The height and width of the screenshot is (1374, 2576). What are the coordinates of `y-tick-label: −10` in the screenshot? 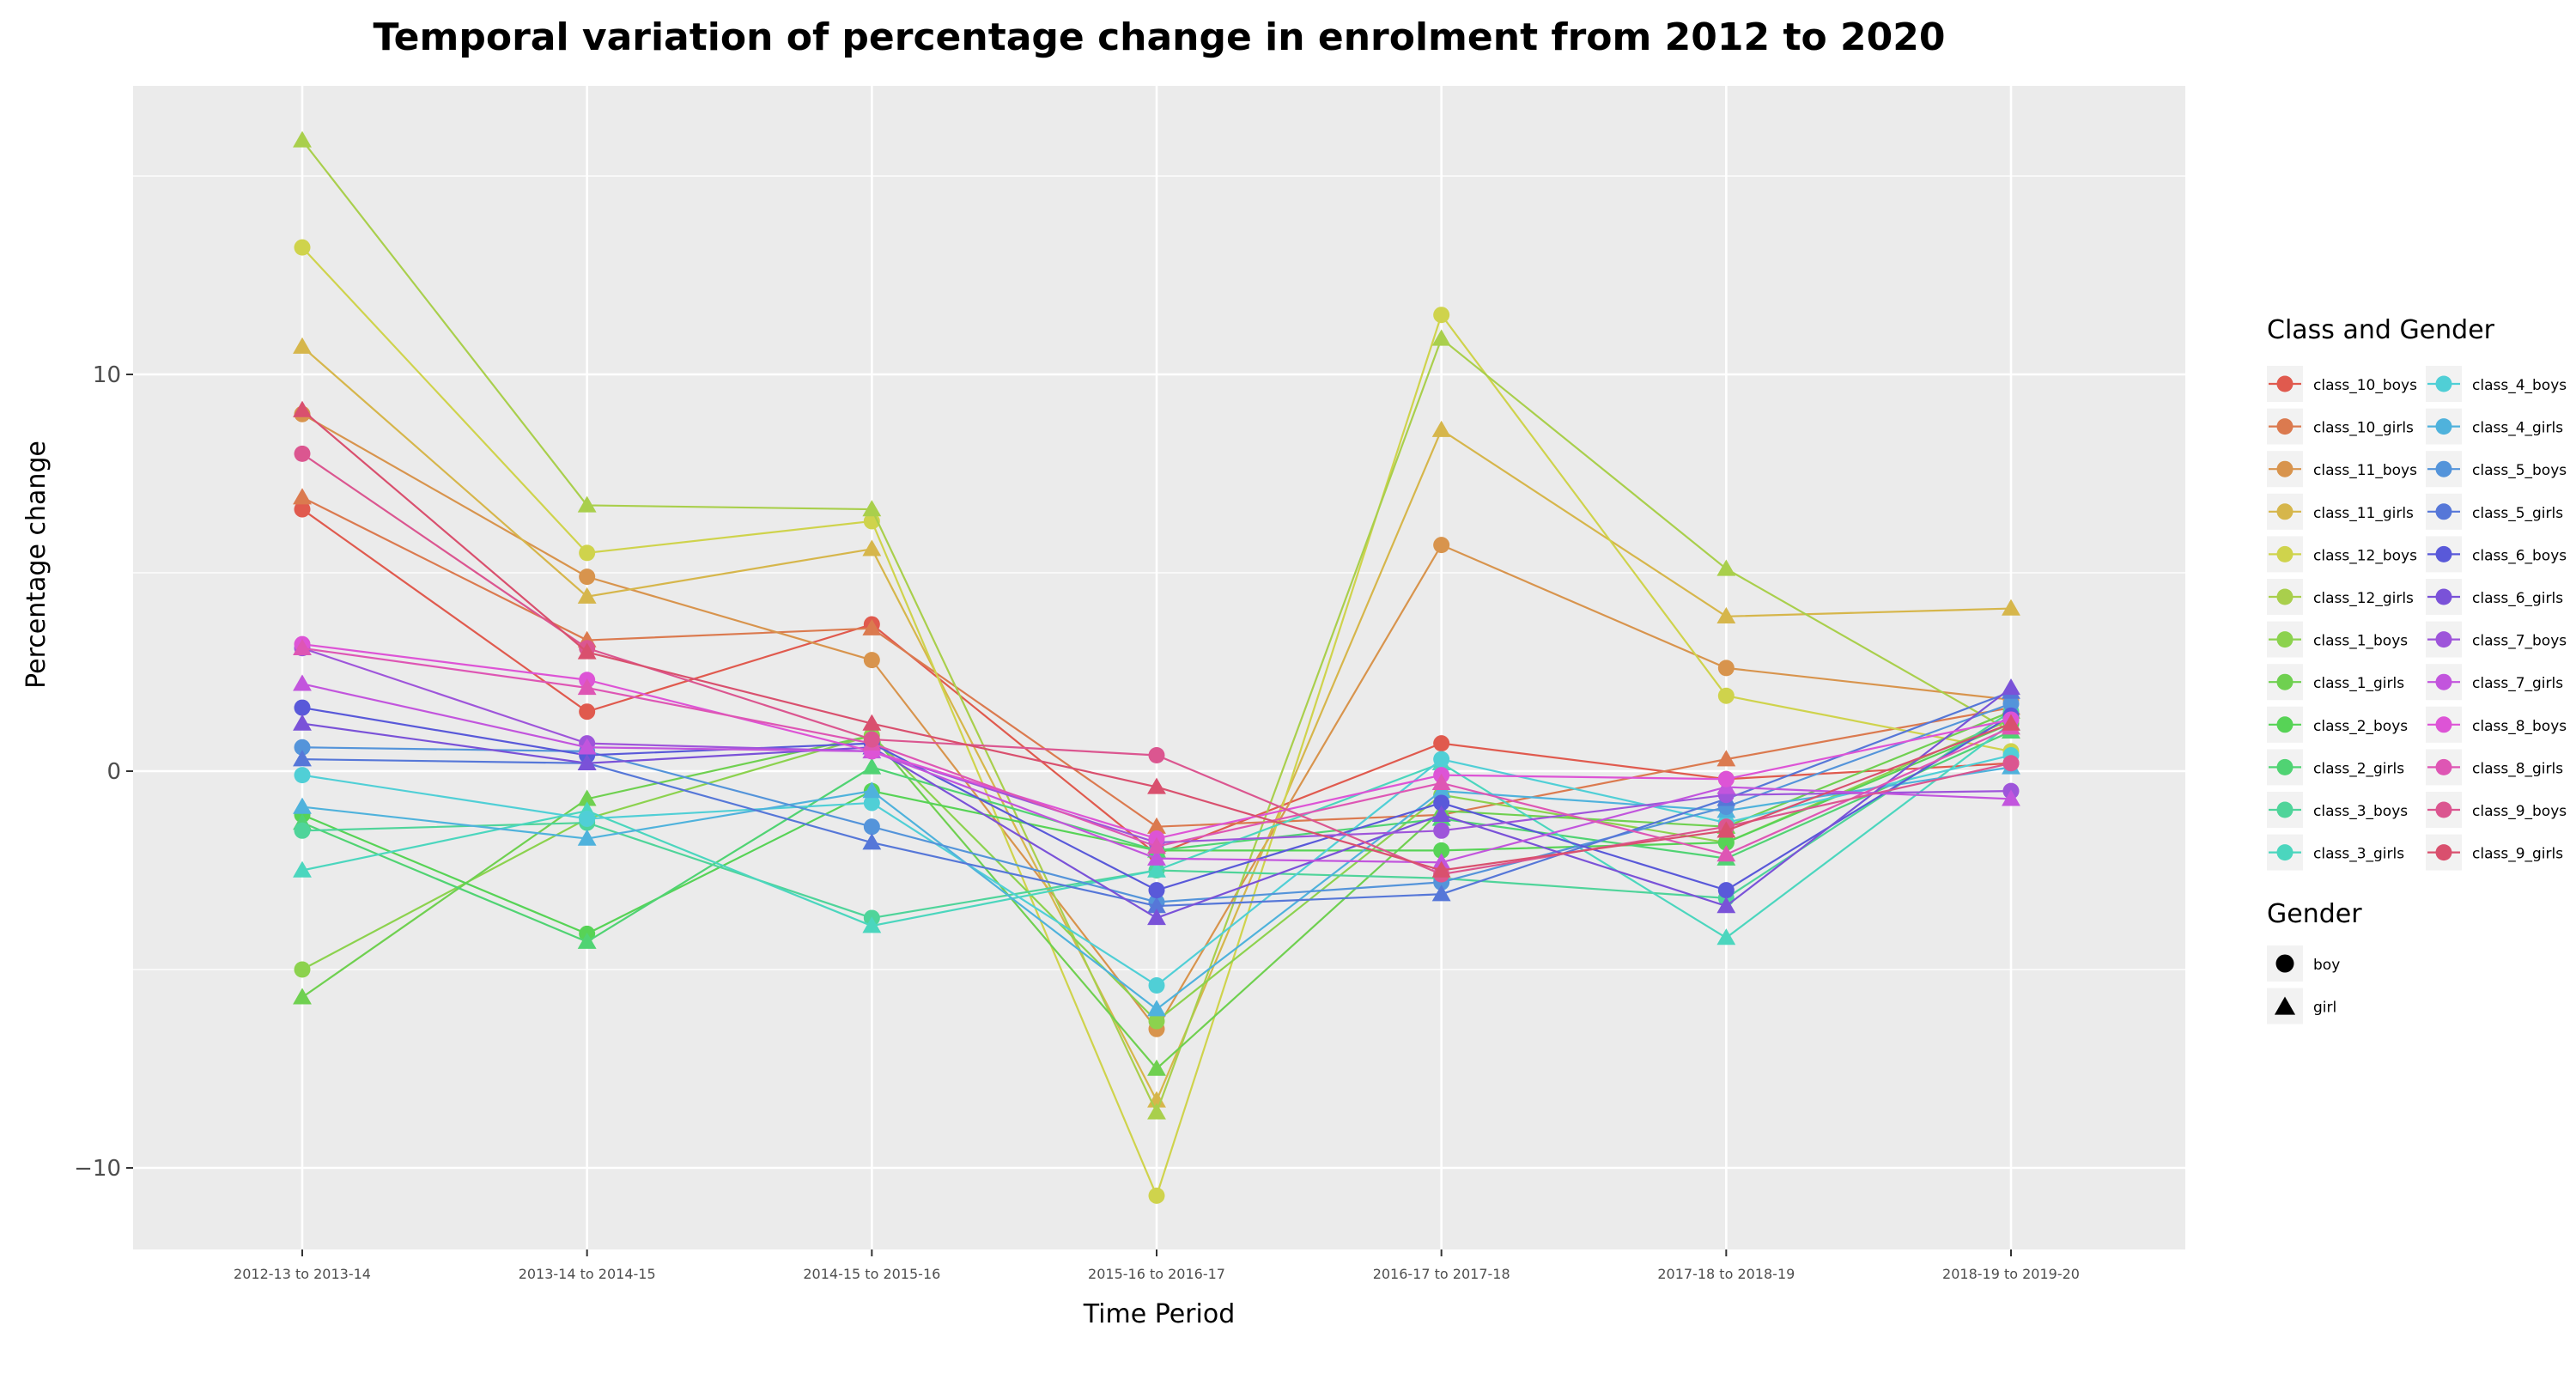 It's located at (98, 1169).